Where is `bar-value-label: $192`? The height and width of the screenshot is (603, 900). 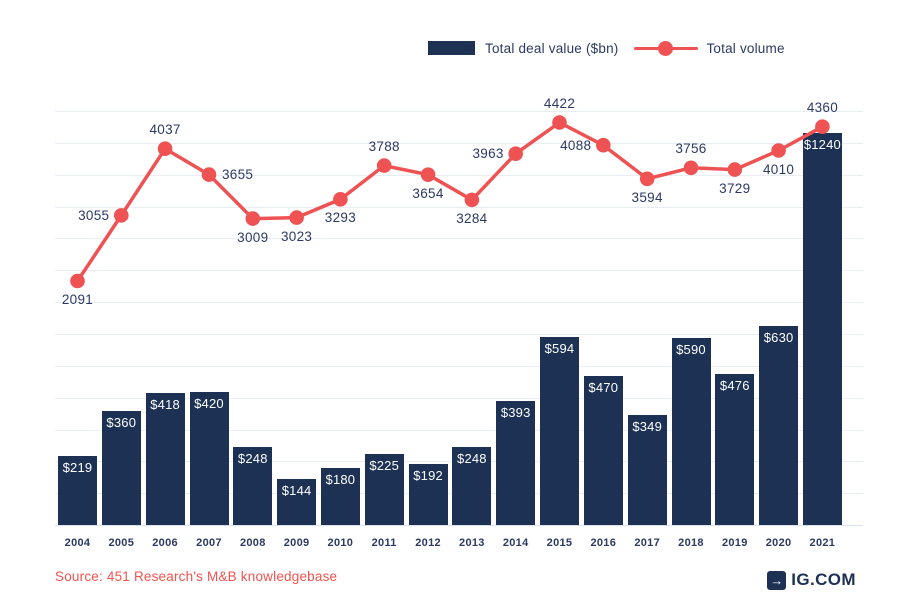 bar-value-label: $192 is located at coordinates (428, 476).